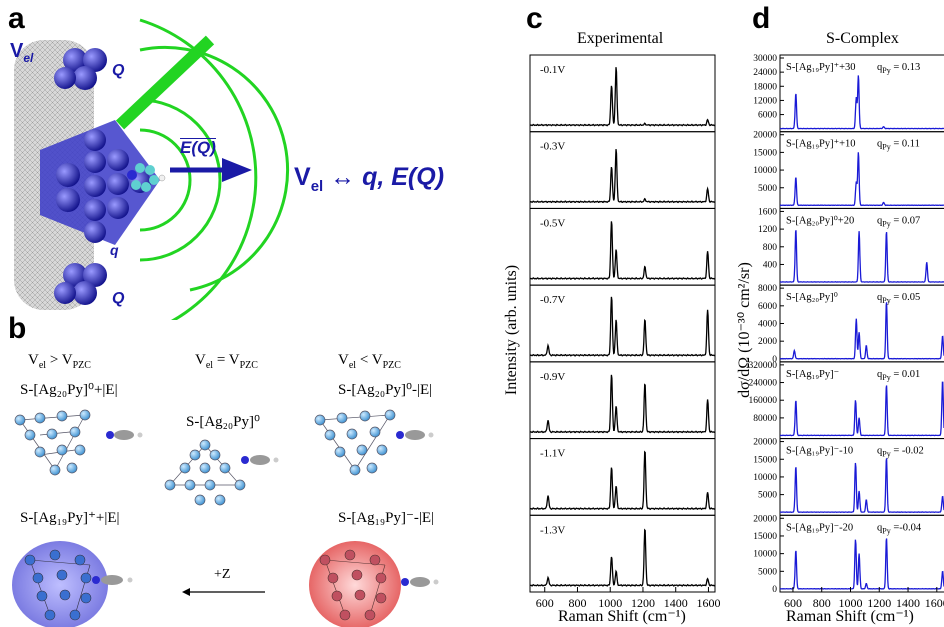  Describe the element at coordinates (222, 574) in the screenshot. I see `arrow-label: +Z` at that location.